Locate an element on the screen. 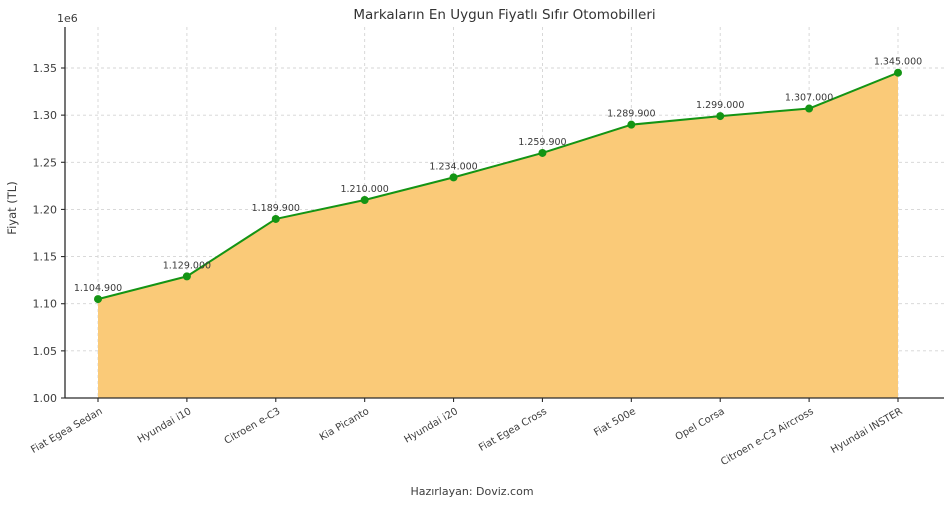  x-tick-label: Opel Corsa is located at coordinates (700, 424).